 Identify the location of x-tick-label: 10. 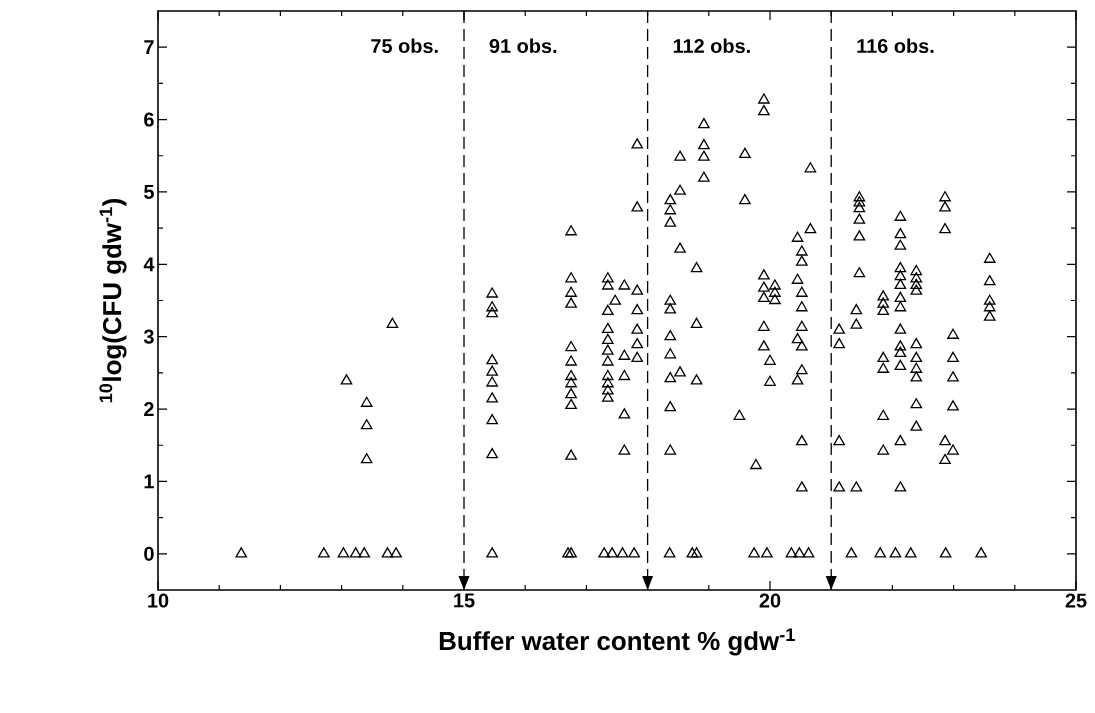
(158, 600).